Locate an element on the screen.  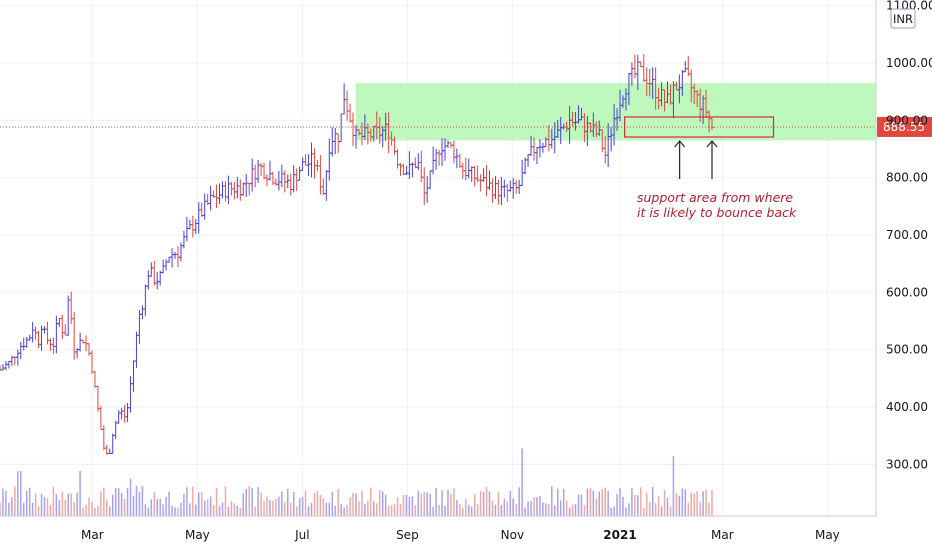
currency-badge: INR is located at coordinates (903, 19).